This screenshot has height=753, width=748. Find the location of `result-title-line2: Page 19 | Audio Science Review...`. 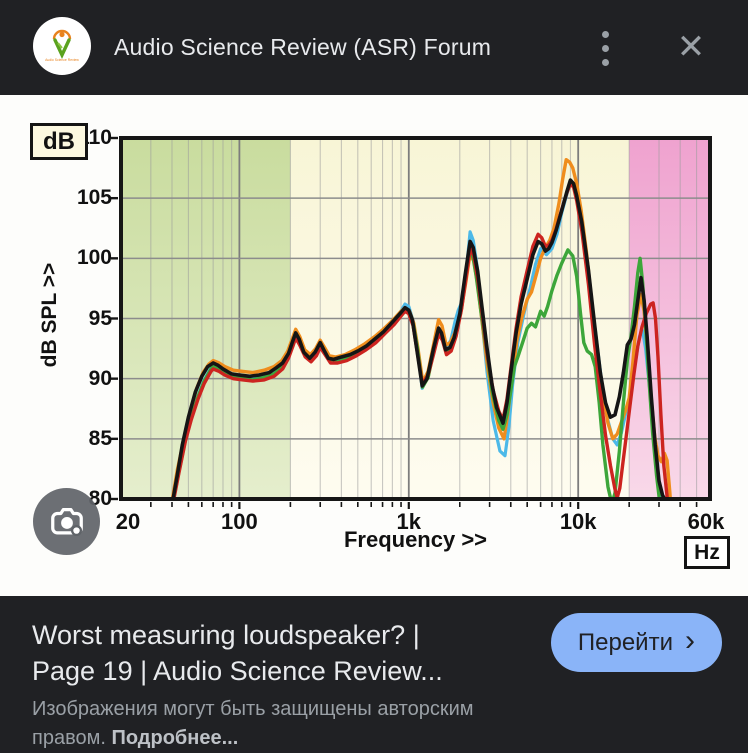

result-title-line2: Page 19 | Audio Science Review... is located at coordinates (237, 671).